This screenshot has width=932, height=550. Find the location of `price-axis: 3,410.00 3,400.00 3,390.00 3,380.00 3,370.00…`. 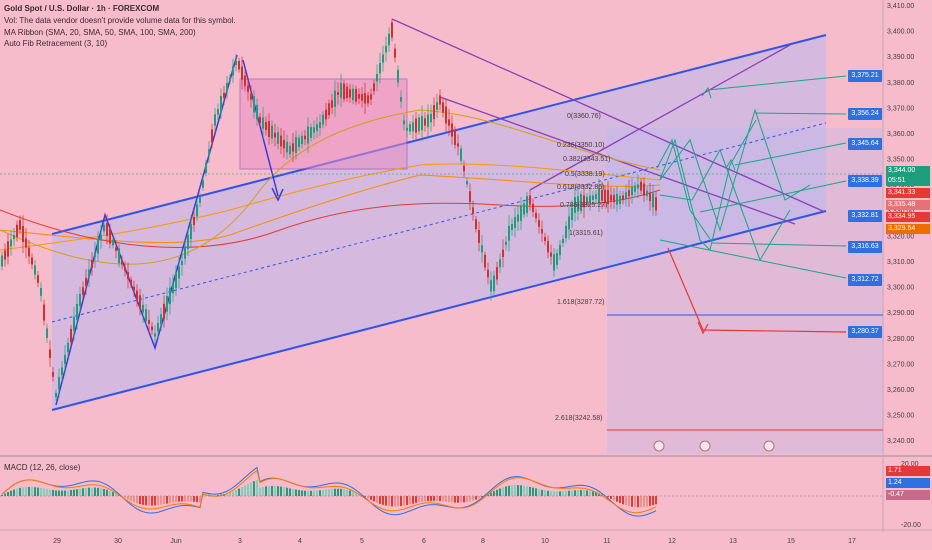

price-axis: 3,410.00 3,400.00 3,390.00 3,380.00 3,370.00… is located at coordinates (900, 224).